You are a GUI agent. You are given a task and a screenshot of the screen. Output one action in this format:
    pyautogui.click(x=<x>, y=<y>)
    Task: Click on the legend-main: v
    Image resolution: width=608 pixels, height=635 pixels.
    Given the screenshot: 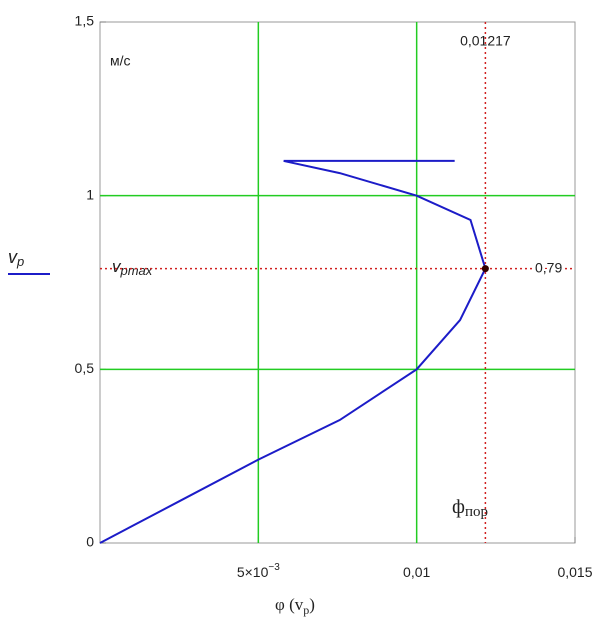 What is the action you would take?
    pyautogui.click(x=13, y=257)
    